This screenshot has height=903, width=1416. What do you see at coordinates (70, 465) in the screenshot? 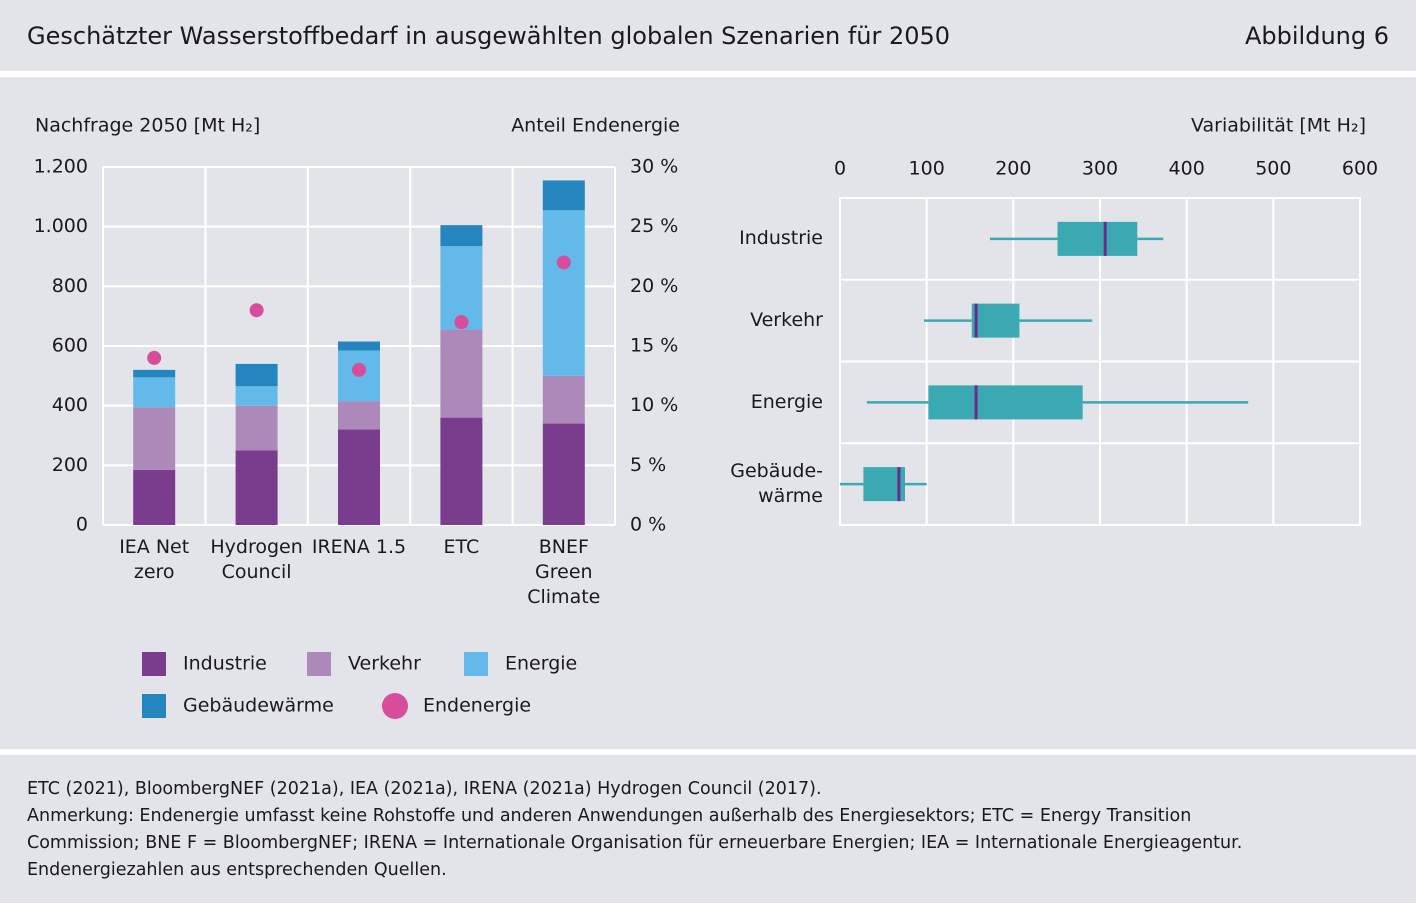
I see `y-tick-label: 200` at bounding box center [70, 465].